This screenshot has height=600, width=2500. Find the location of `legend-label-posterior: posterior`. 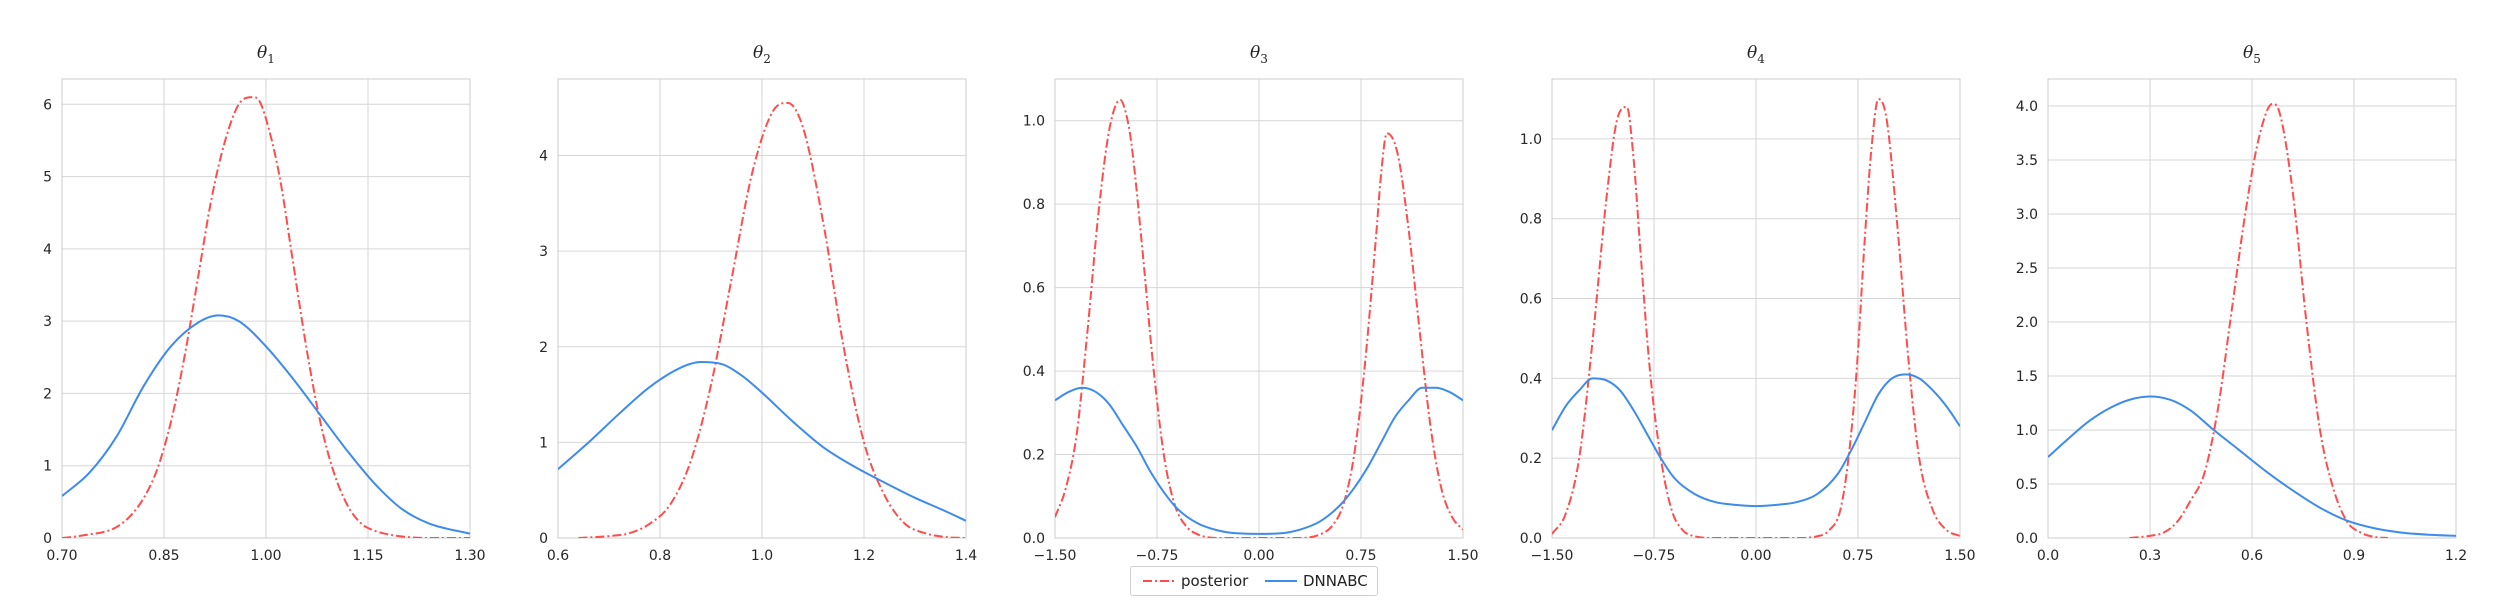

legend-label-posterior: posterior is located at coordinates (1215, 581).